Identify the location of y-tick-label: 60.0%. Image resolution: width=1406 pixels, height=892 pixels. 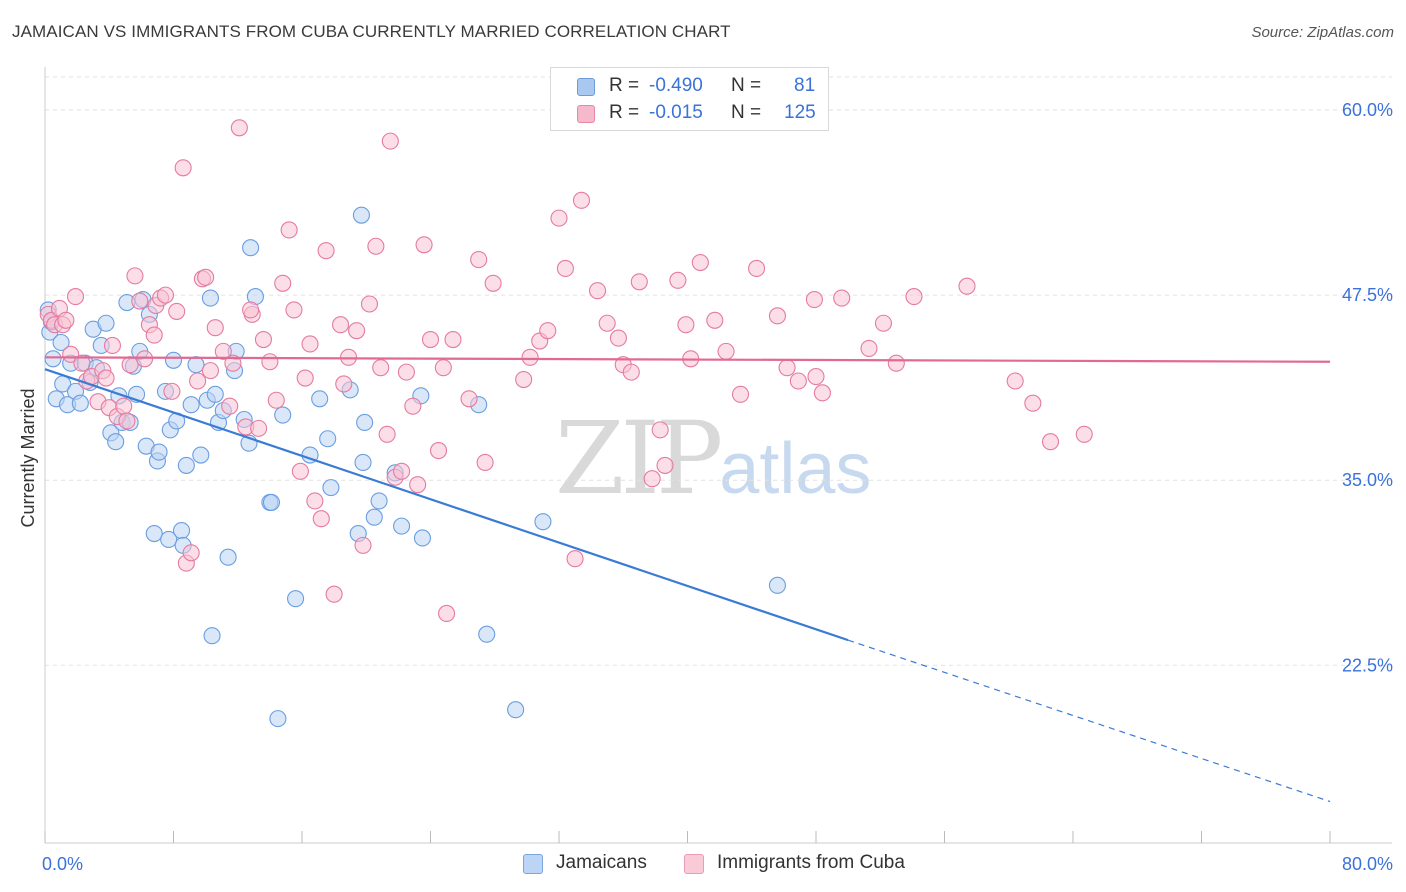
(1367, 110).